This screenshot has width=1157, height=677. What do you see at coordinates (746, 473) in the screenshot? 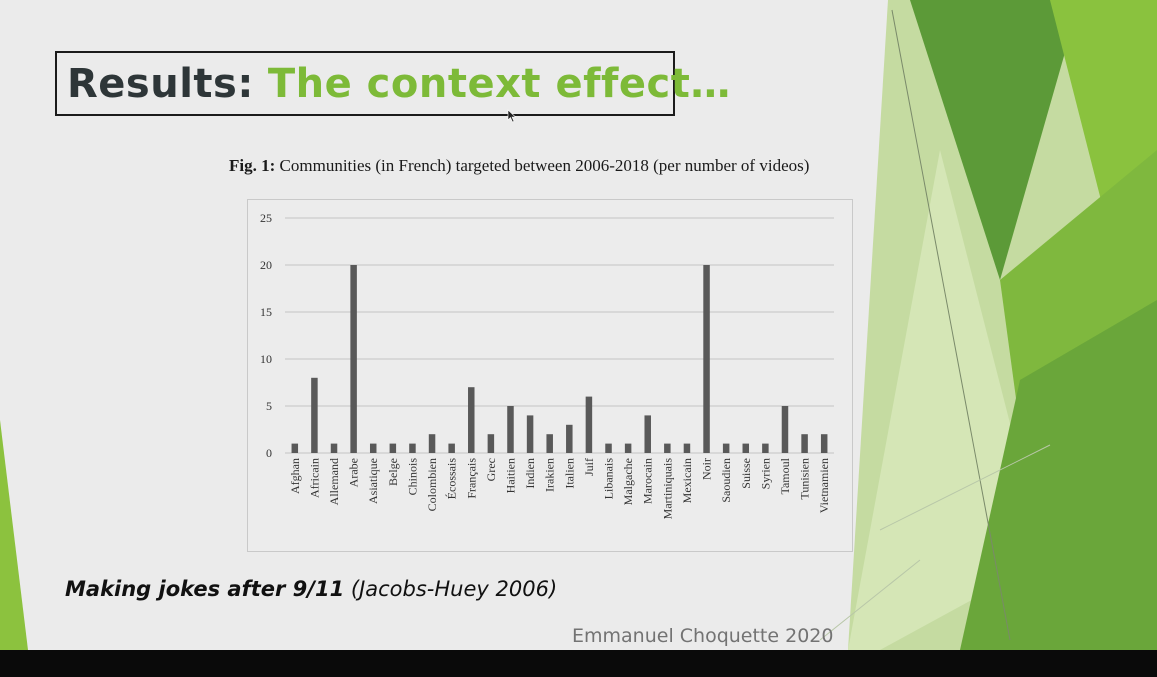
I see `x-tick-label: Suisse` at bounding box center [746, 473].